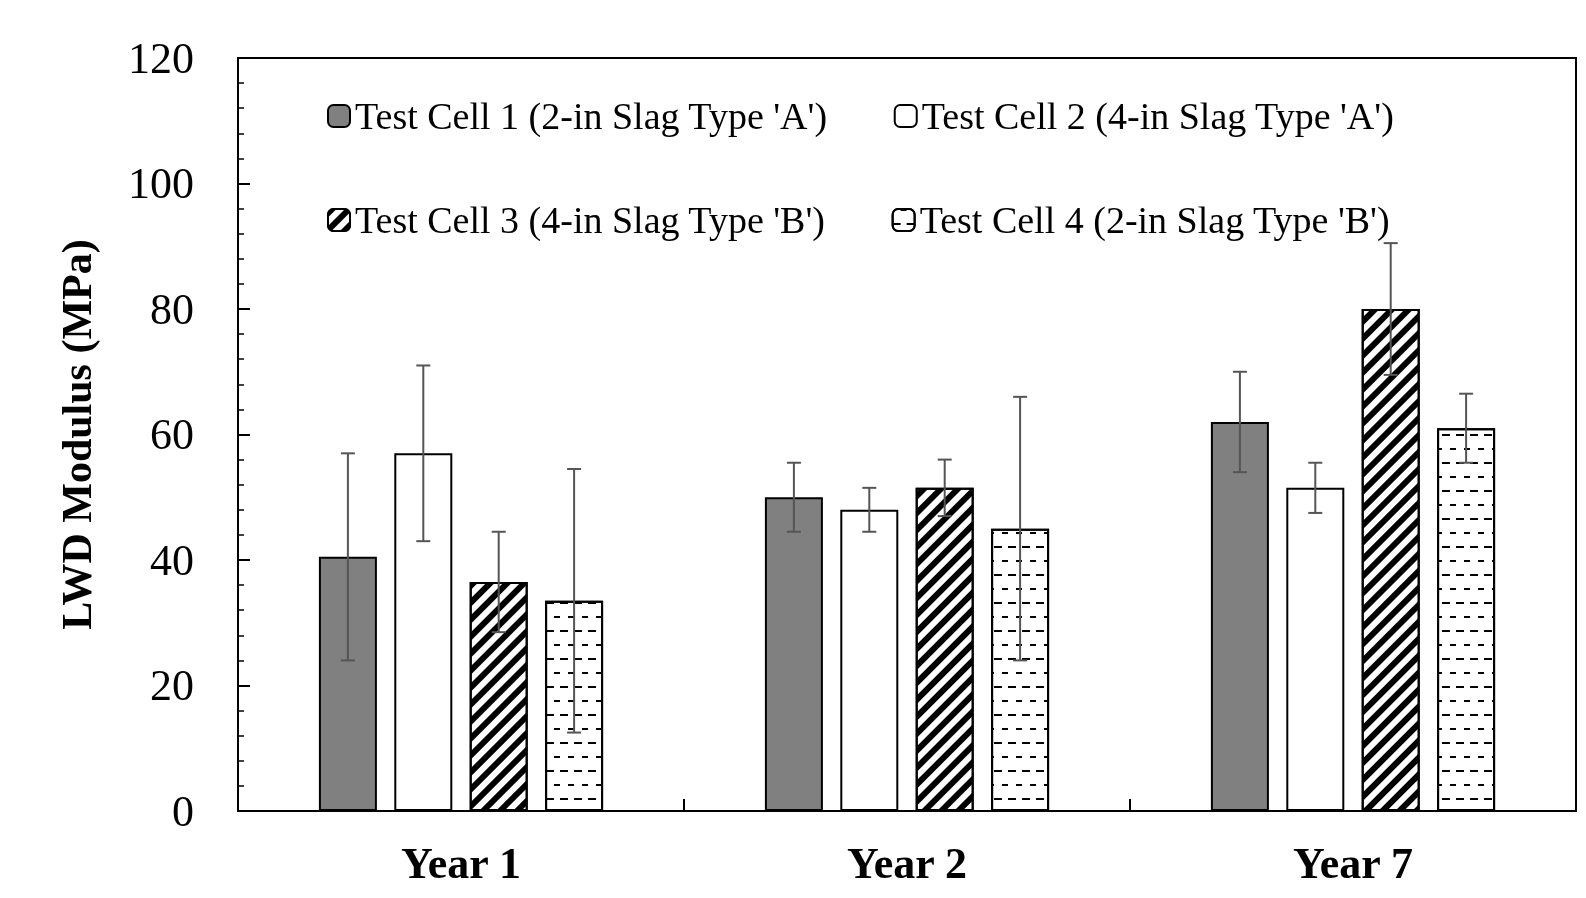 The width and height of the screenshot is (1586, 898). Describe the element at coordinates (183, 811) in the screenshot. I see `y-tick-label: 0` at that location.